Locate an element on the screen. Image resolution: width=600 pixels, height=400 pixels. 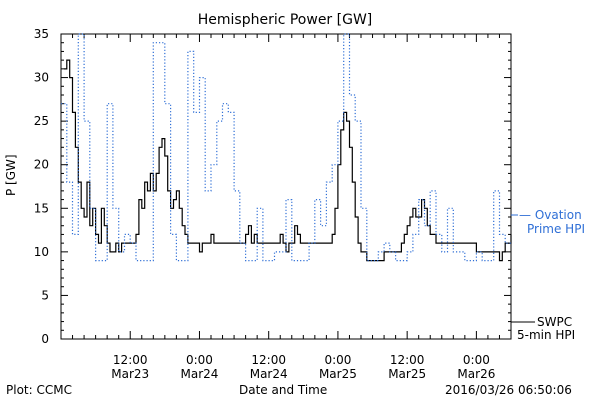
x-tick-label-date: Mar23 is located at coordinates (130, 374).